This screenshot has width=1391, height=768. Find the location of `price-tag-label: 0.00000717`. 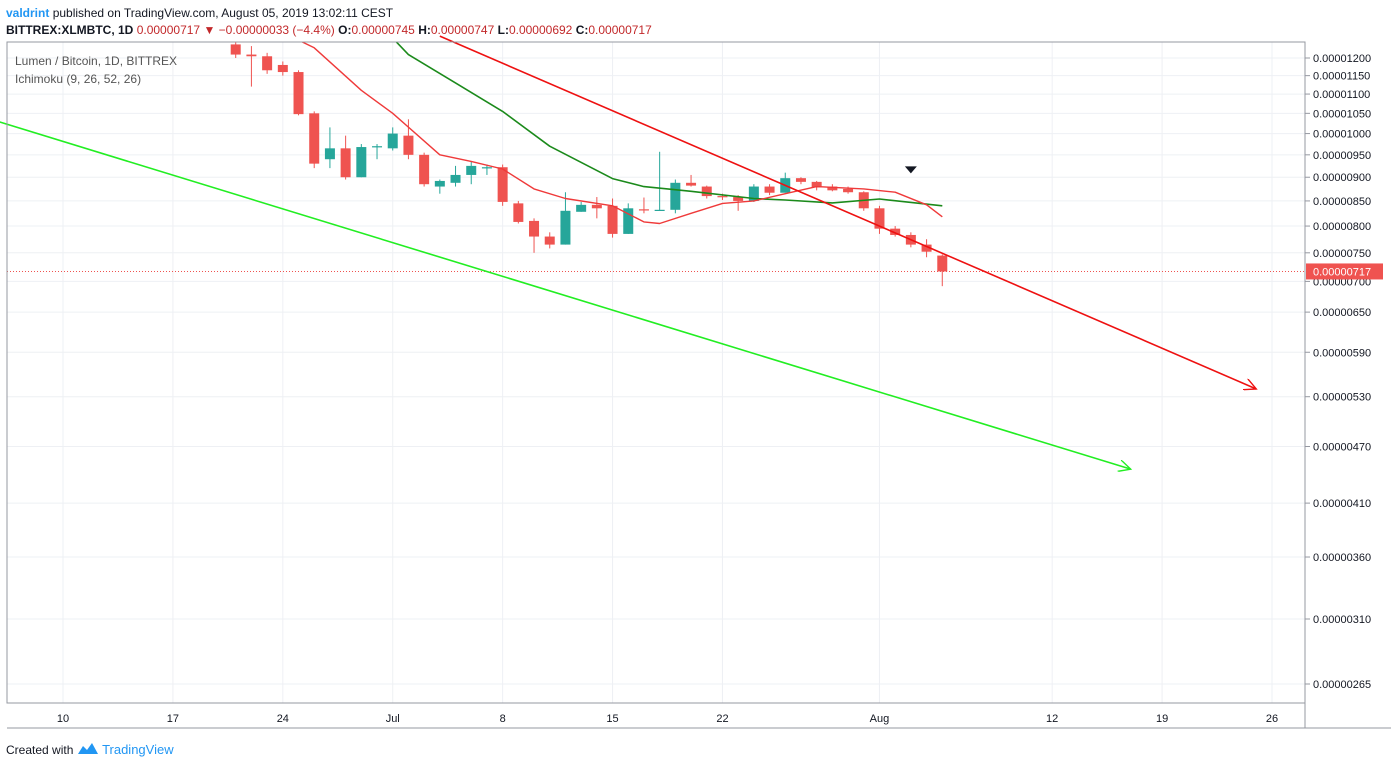

price-tag-label: 0.00000717 is located at coordinates (1342, 272).